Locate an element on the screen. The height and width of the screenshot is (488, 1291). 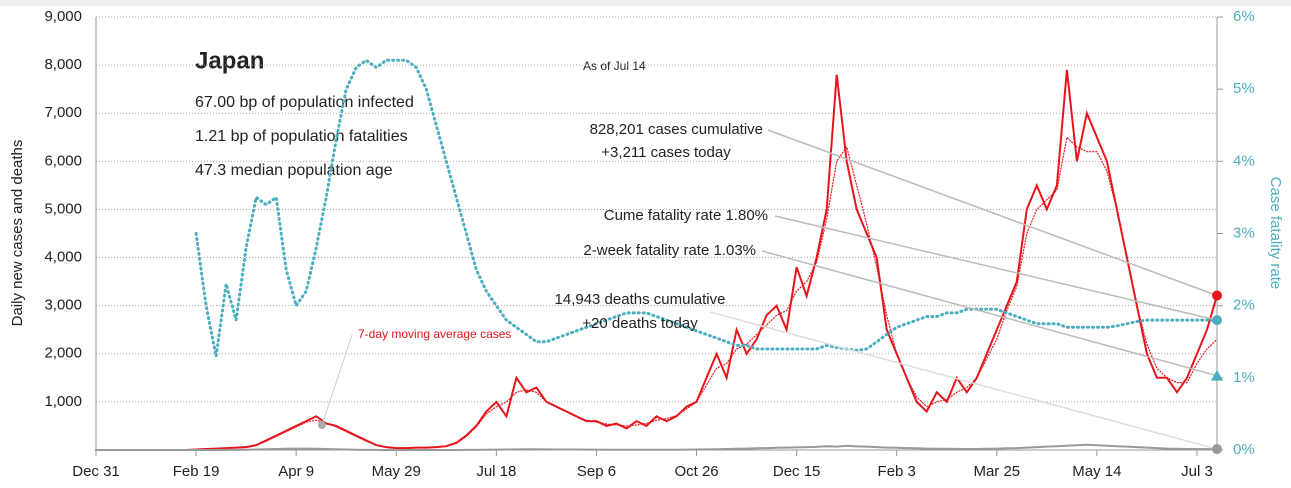
y-tick-label: 3,000 is located at coordinates (63, 305).